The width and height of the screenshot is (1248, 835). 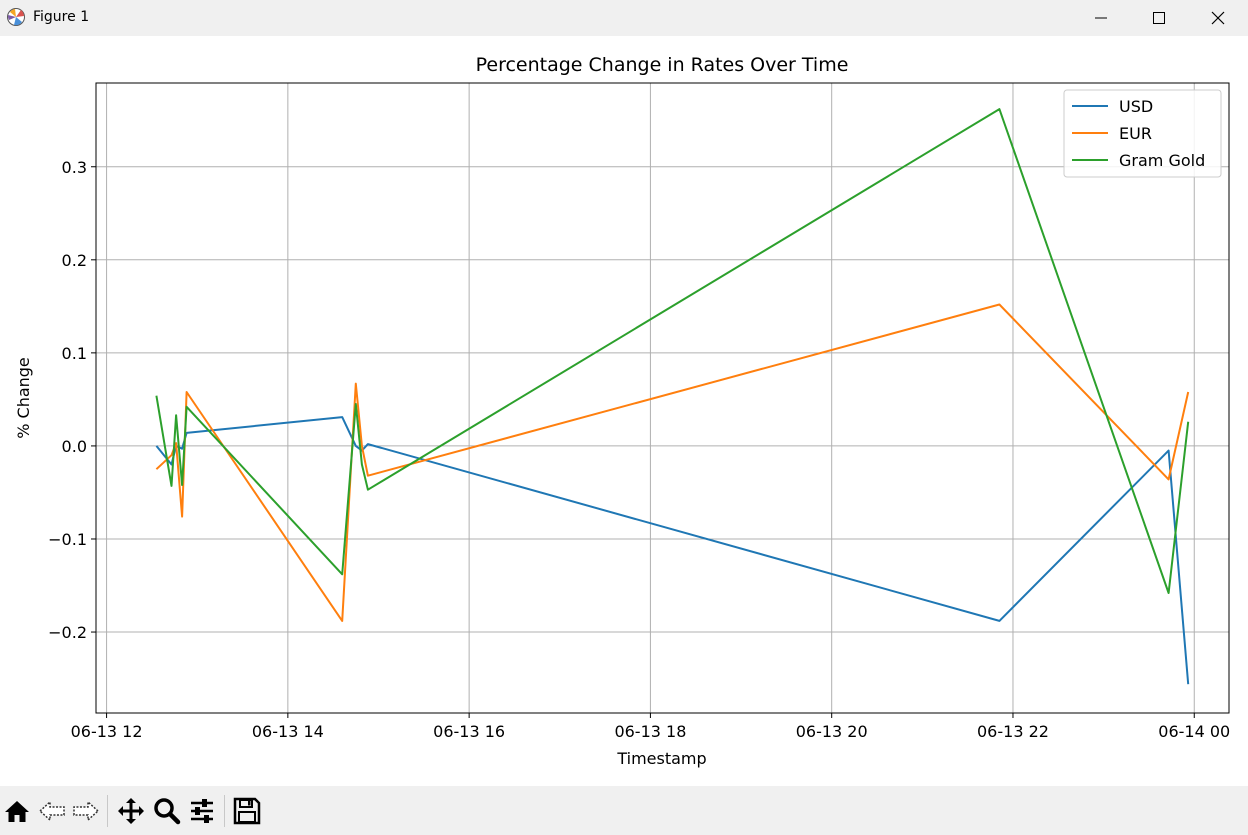 I want to click on zoom-button, so click(x=167, y=811).